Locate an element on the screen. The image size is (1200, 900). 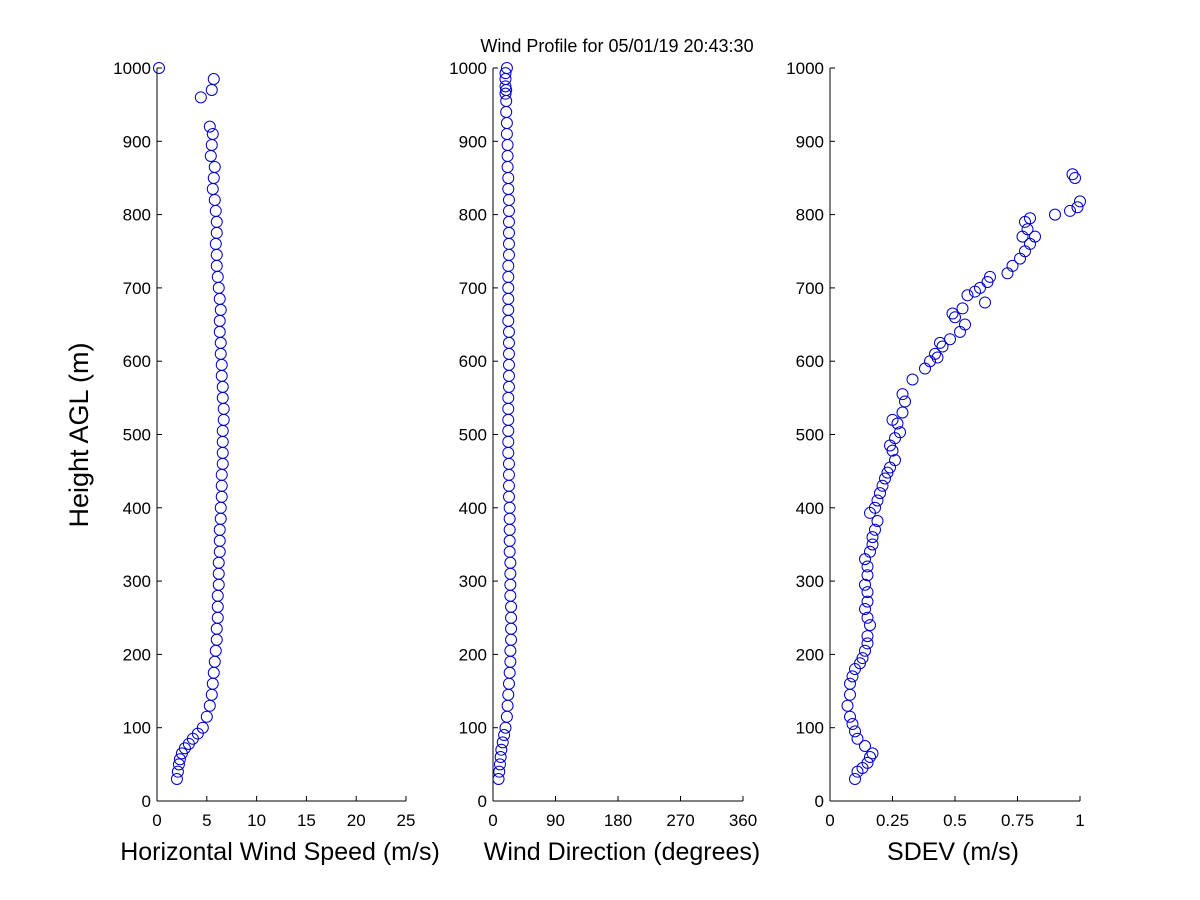
speed-x-tick-label: 25 is located at coordinates (406, 820).